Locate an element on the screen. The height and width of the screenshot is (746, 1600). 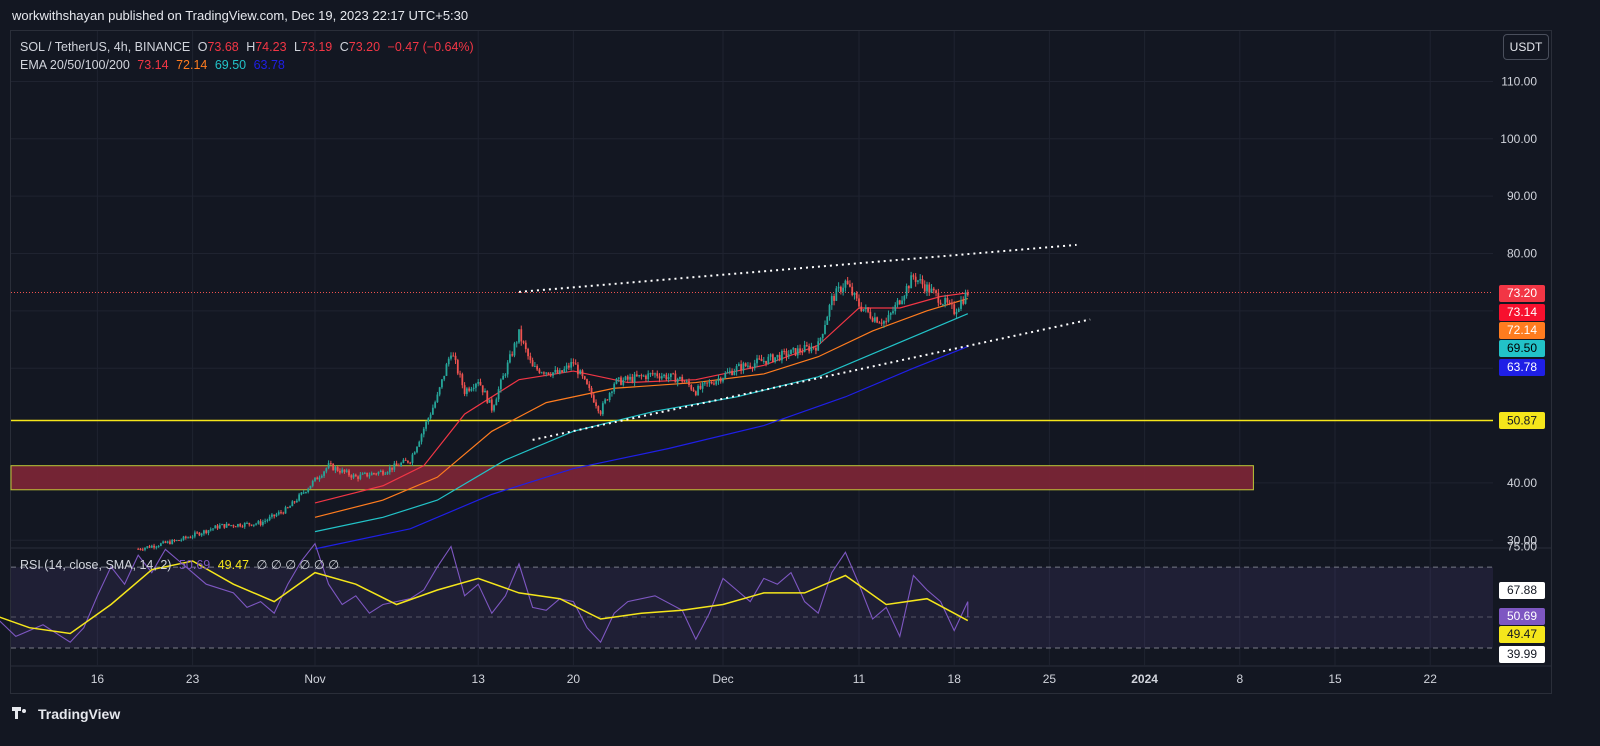
symbol-label: SOL / TetherUS, 4h, BINANCE is located at coordinates (105, 47).